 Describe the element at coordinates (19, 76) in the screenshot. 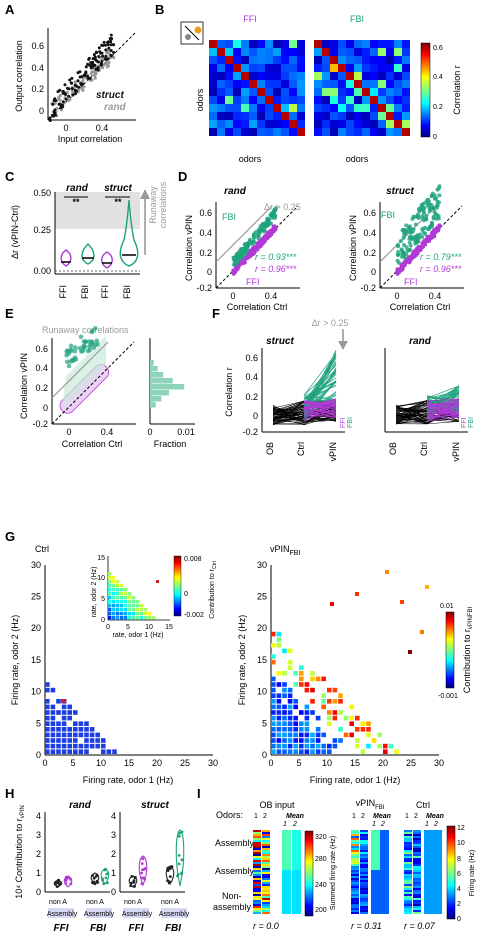

I see `a-ylabel: Output correlation` at that location.